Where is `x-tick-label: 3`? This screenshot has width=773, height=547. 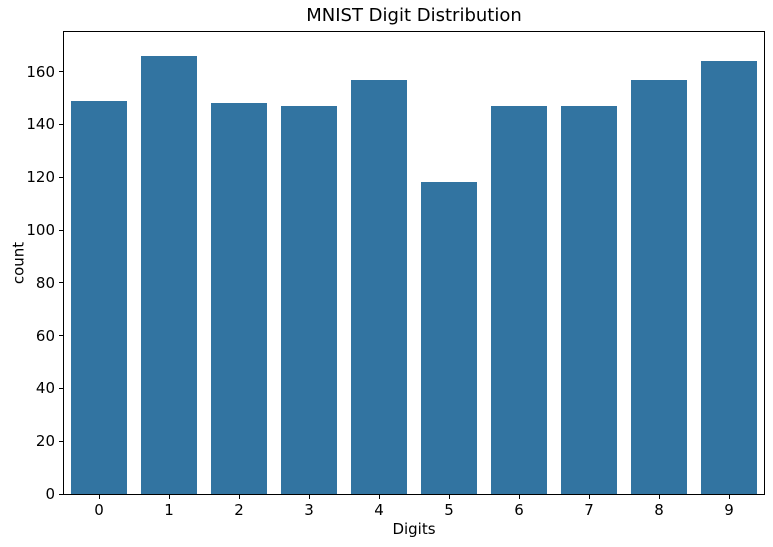
x-tick-label: 3 is located at coordinates (309, 510).